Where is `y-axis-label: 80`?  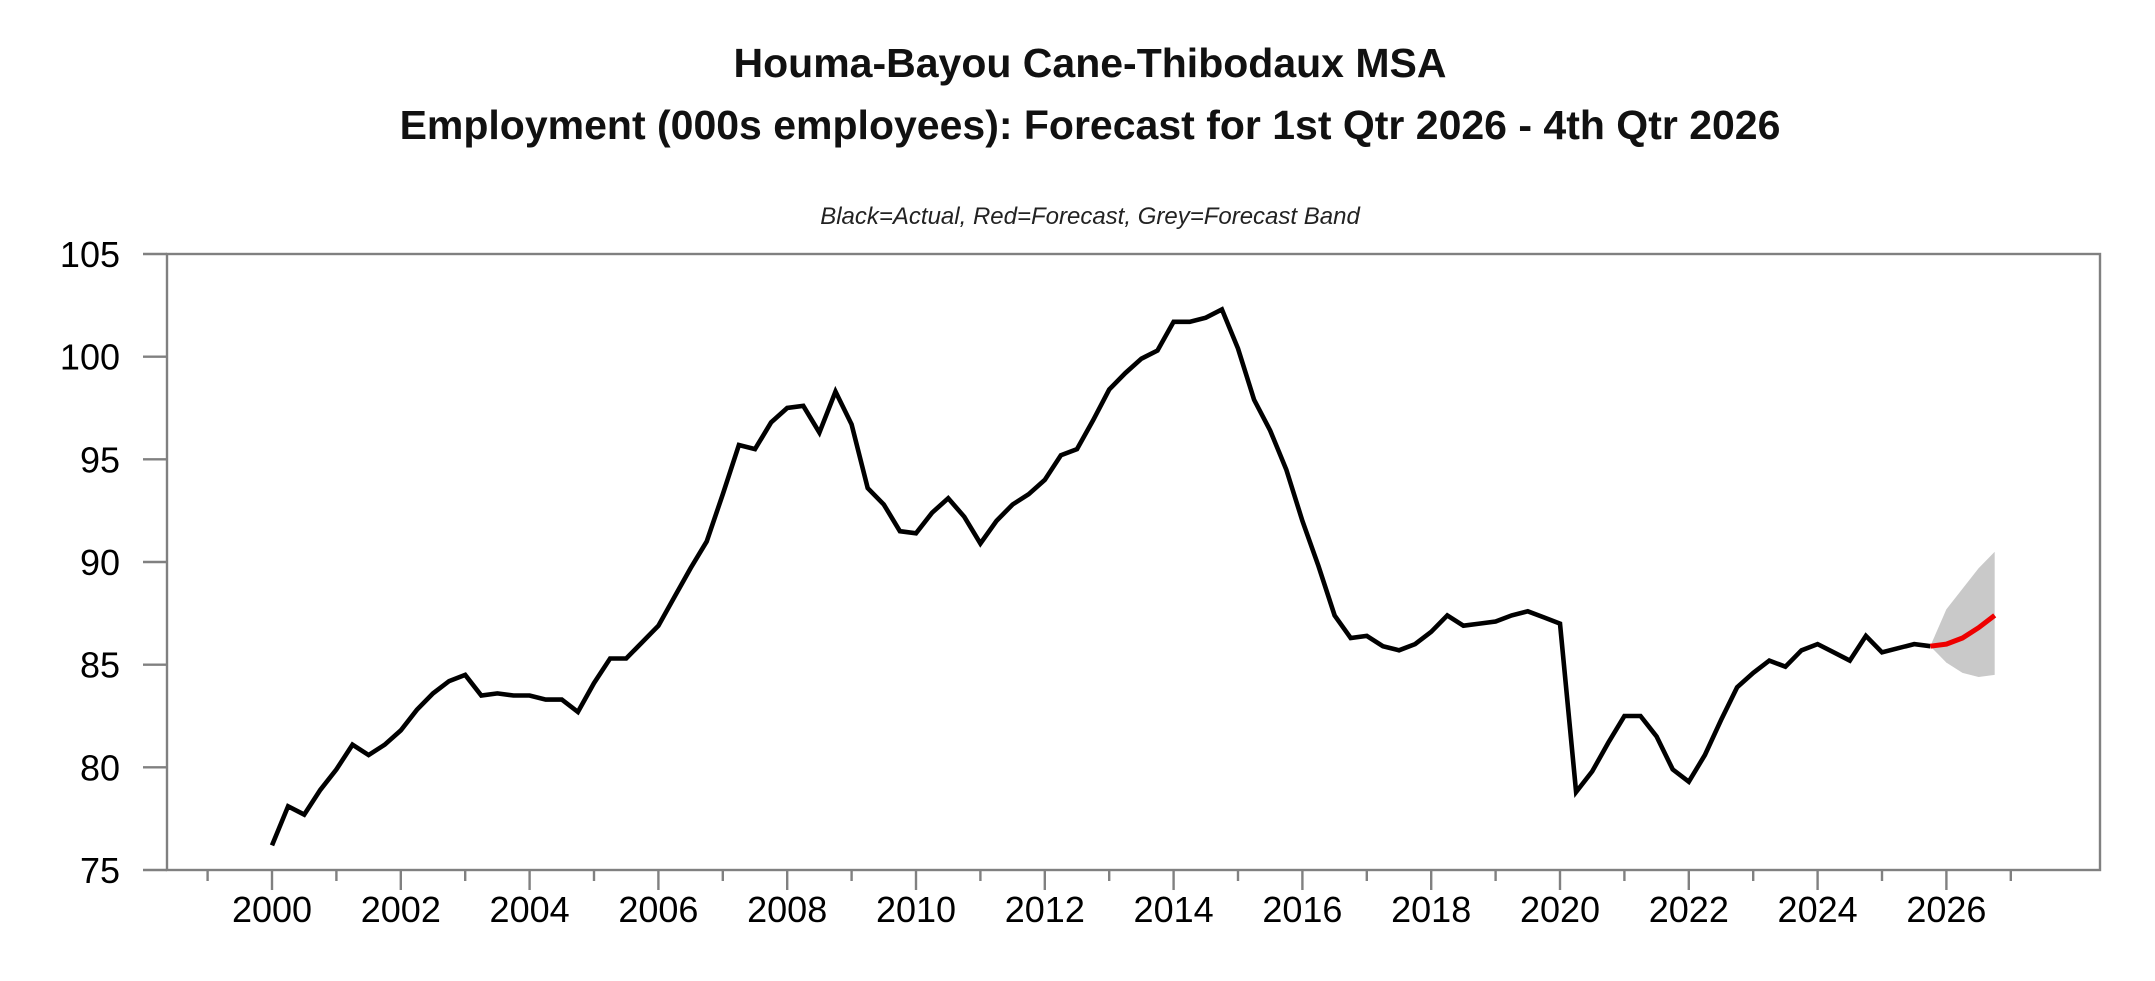 y-axis-label: 80 is located at coordinates (100, 767).